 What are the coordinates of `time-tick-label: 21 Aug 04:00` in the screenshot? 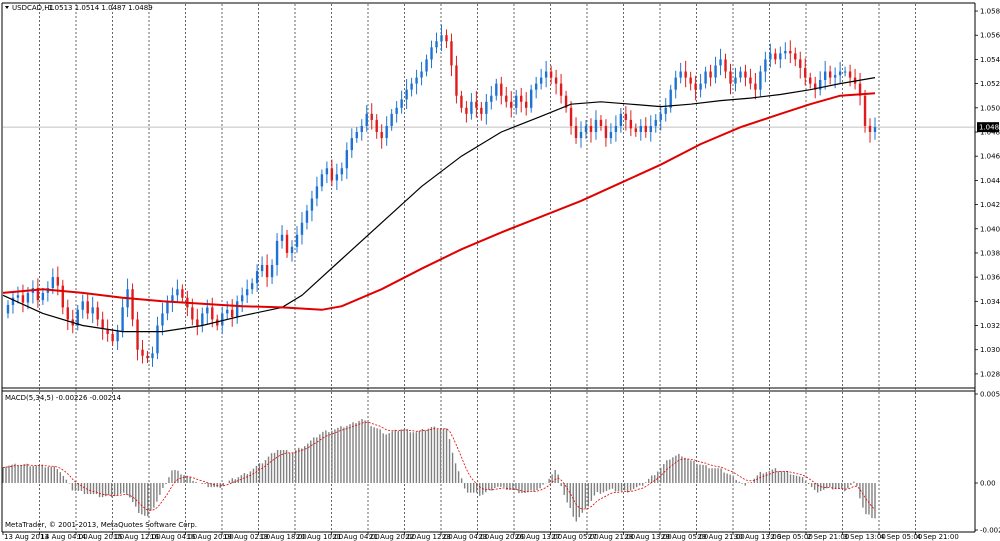 It's located at (356, 537).